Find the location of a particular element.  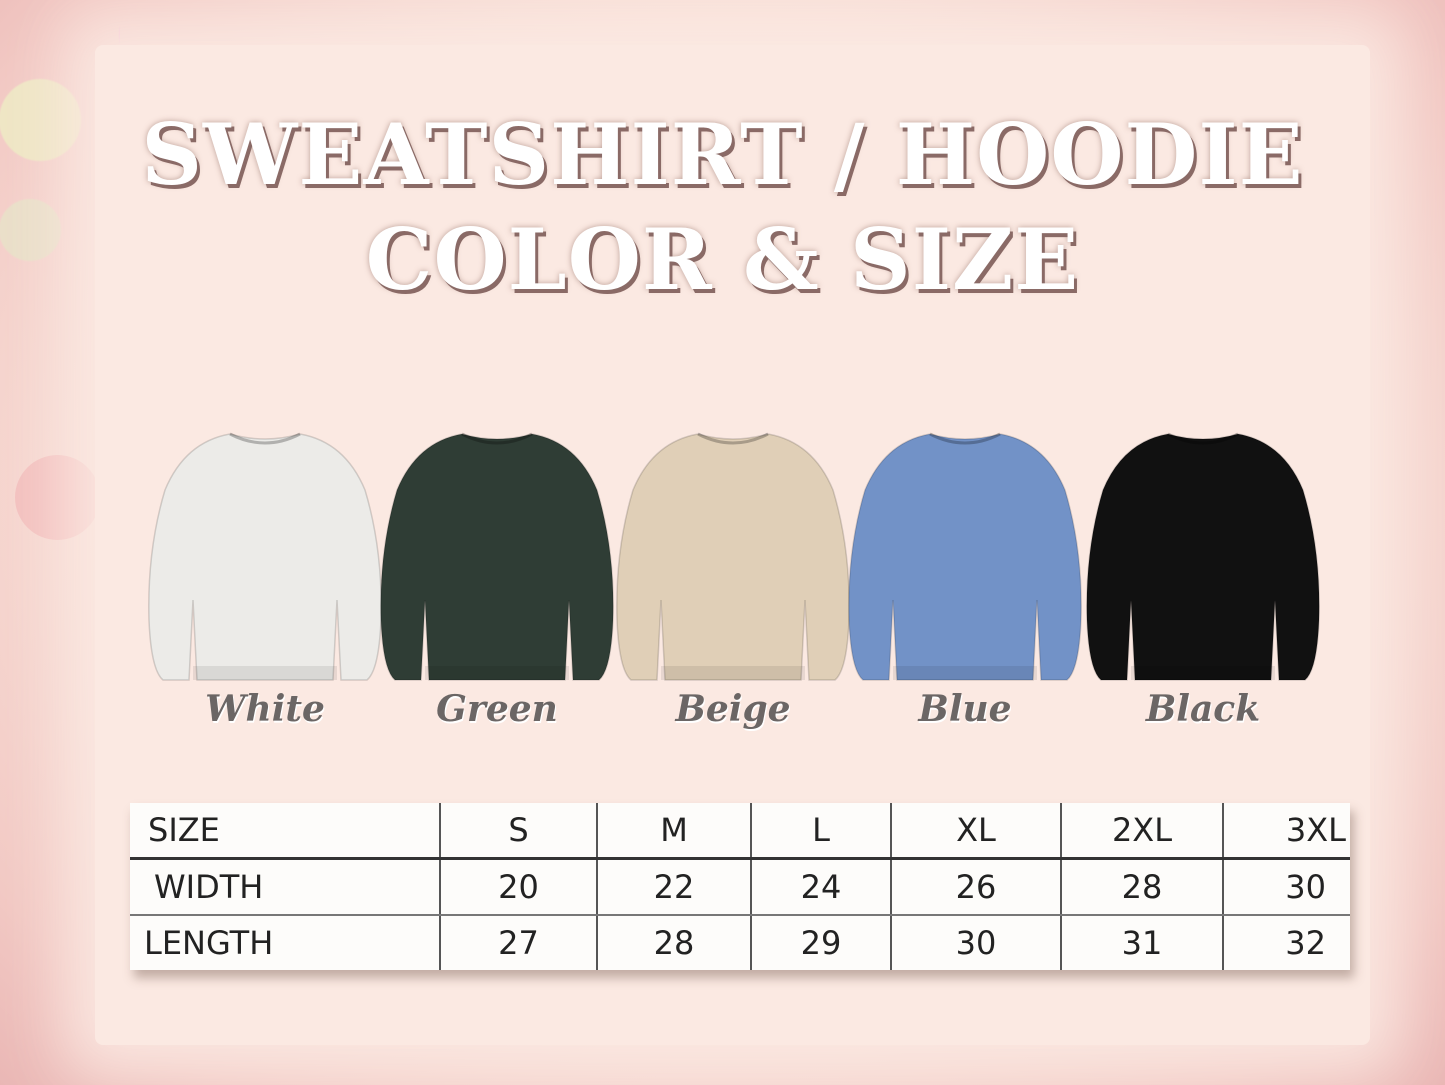

table-cell: 26 is located at coordinates (975, 887).